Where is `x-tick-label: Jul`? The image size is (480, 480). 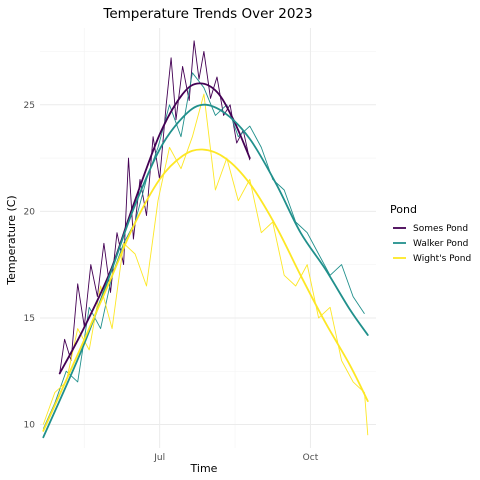
x-tick-label: Jul is located at coordinates (159, 458).